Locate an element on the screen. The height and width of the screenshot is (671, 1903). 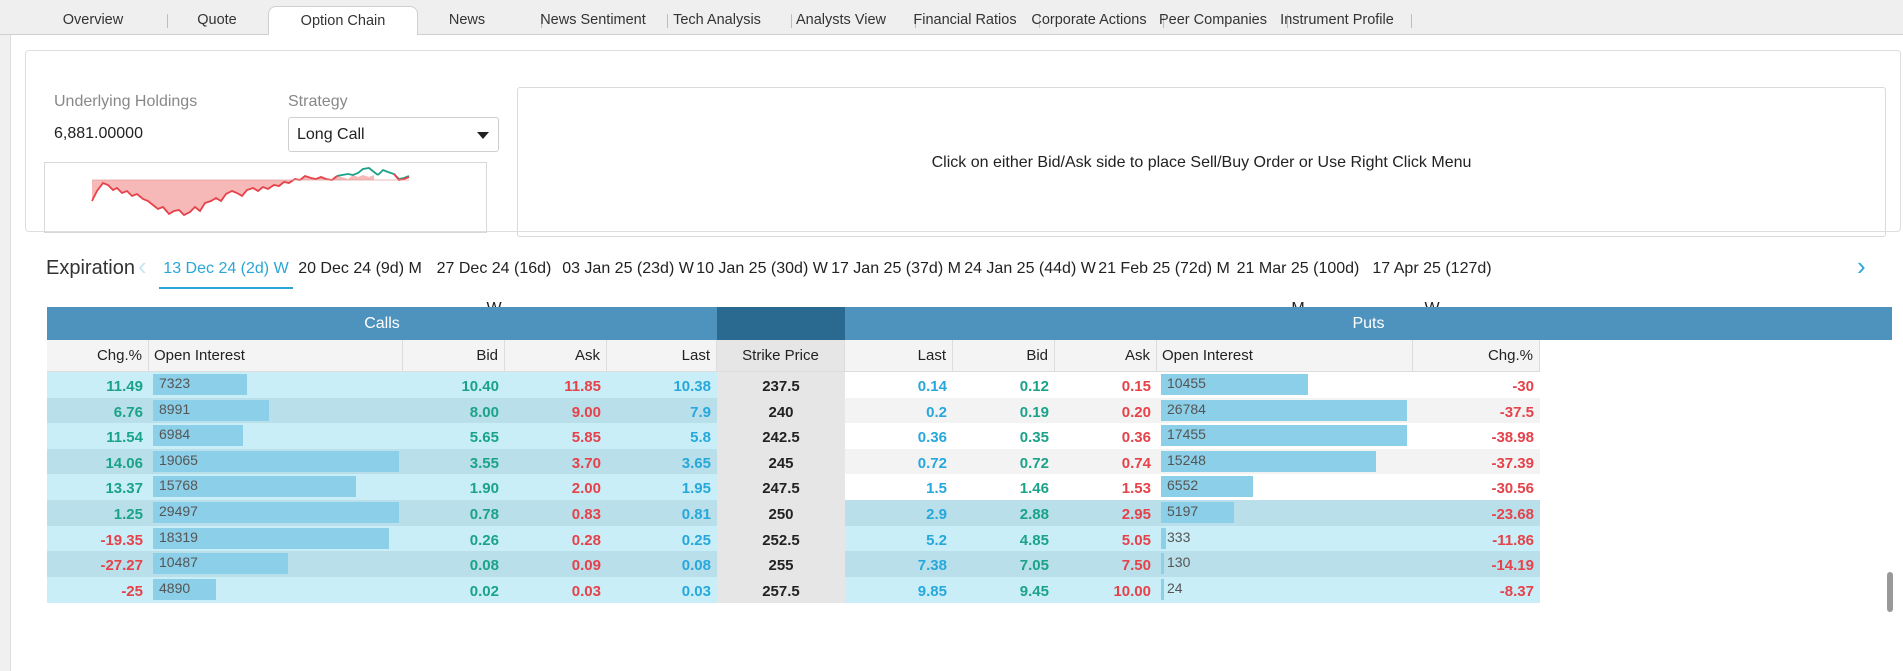
tab-instrument-profile: Instrument Profile is located at coordinates (1337, 20).